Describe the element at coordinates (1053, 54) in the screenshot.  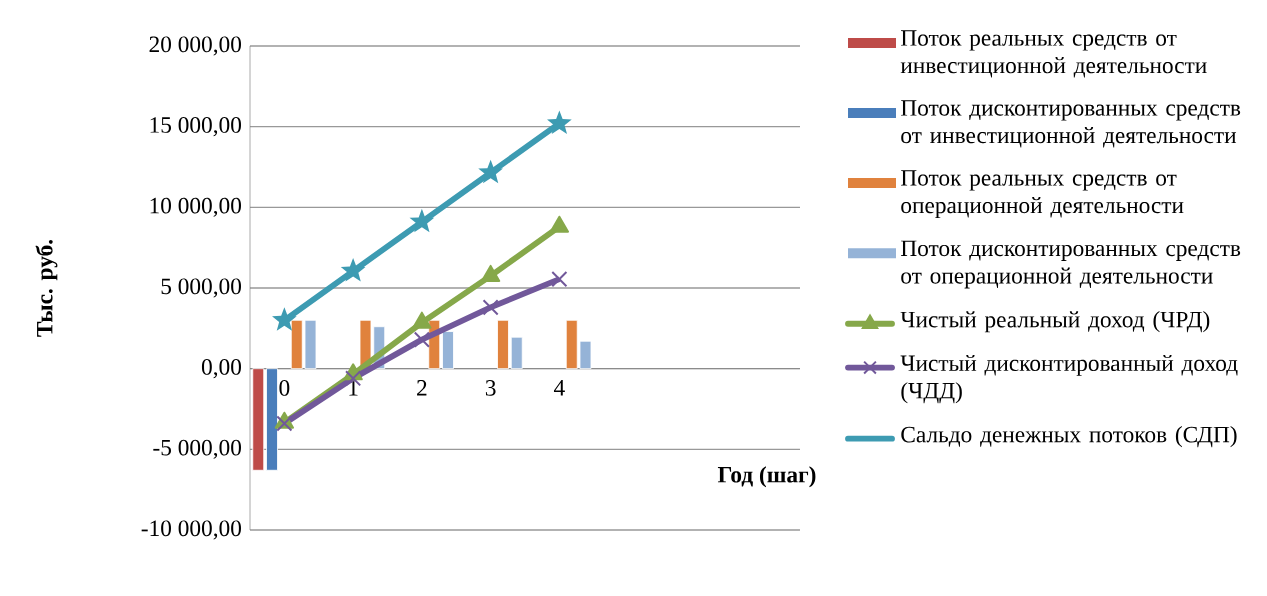
I see `legend-label: Поток реальных средств от инвестиционной деятельности` at that location.